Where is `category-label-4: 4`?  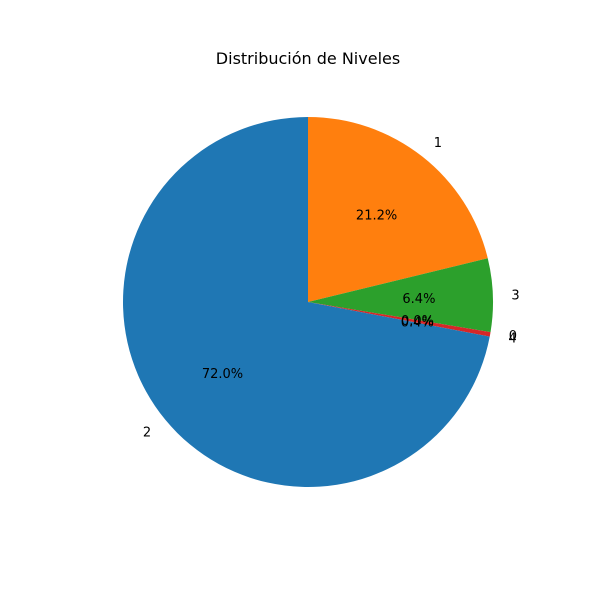
category-label-4: 4 is located at coordinates (512, 339).